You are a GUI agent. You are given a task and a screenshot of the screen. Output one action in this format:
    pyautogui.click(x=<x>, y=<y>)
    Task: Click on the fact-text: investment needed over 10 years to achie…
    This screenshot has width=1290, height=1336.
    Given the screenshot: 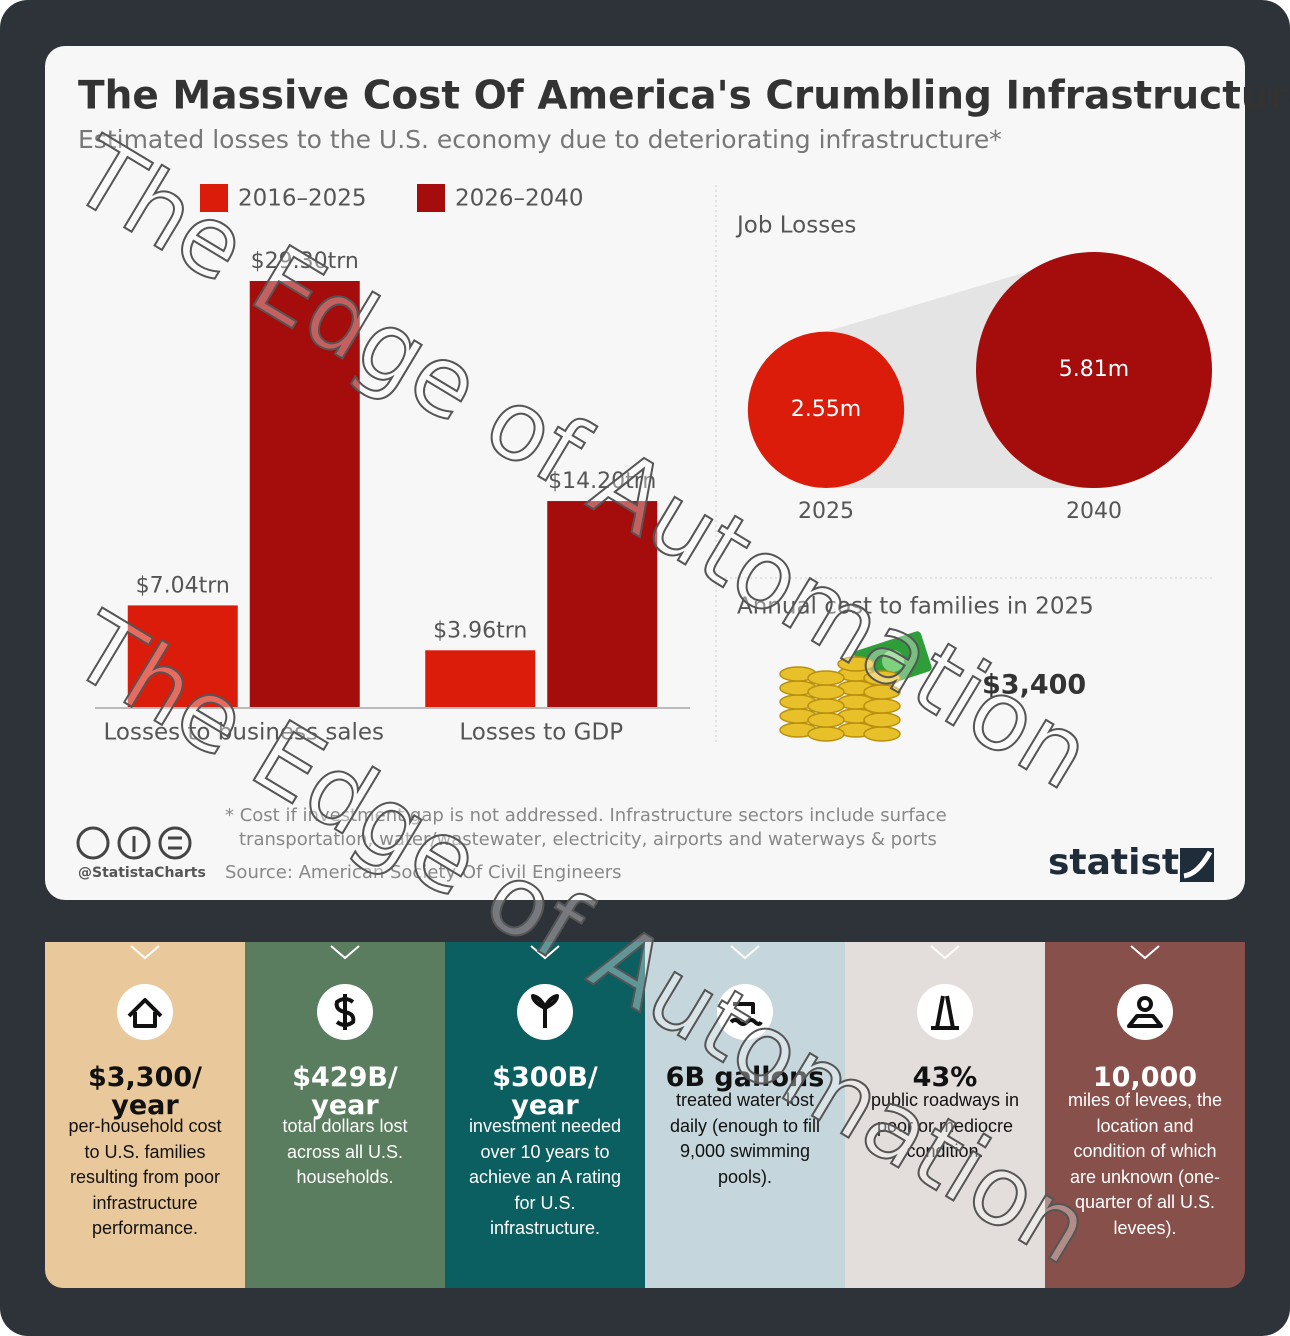 What is the action you would take?
    pyautogui.click(x=545, y=1177)
    